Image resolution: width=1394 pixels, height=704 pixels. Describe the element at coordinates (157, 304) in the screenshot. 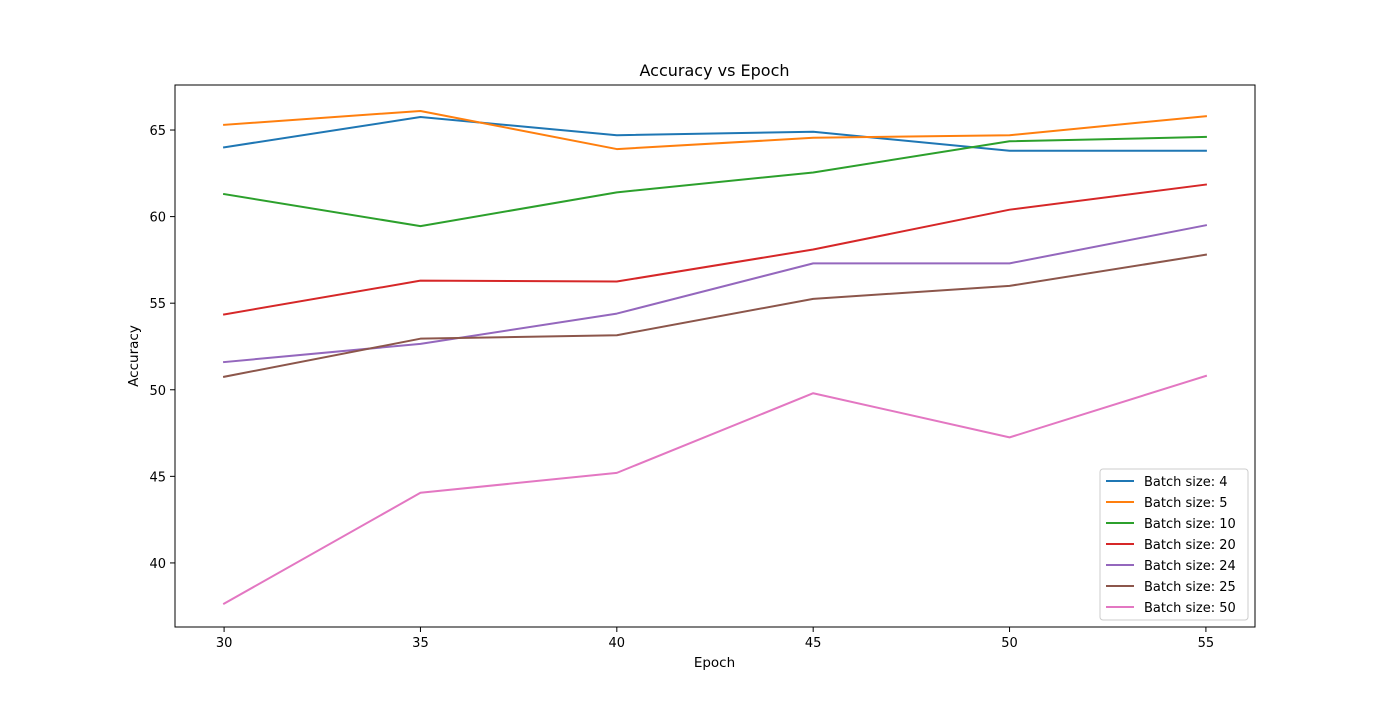

I see `y-tick-label-3: 55` at that location.